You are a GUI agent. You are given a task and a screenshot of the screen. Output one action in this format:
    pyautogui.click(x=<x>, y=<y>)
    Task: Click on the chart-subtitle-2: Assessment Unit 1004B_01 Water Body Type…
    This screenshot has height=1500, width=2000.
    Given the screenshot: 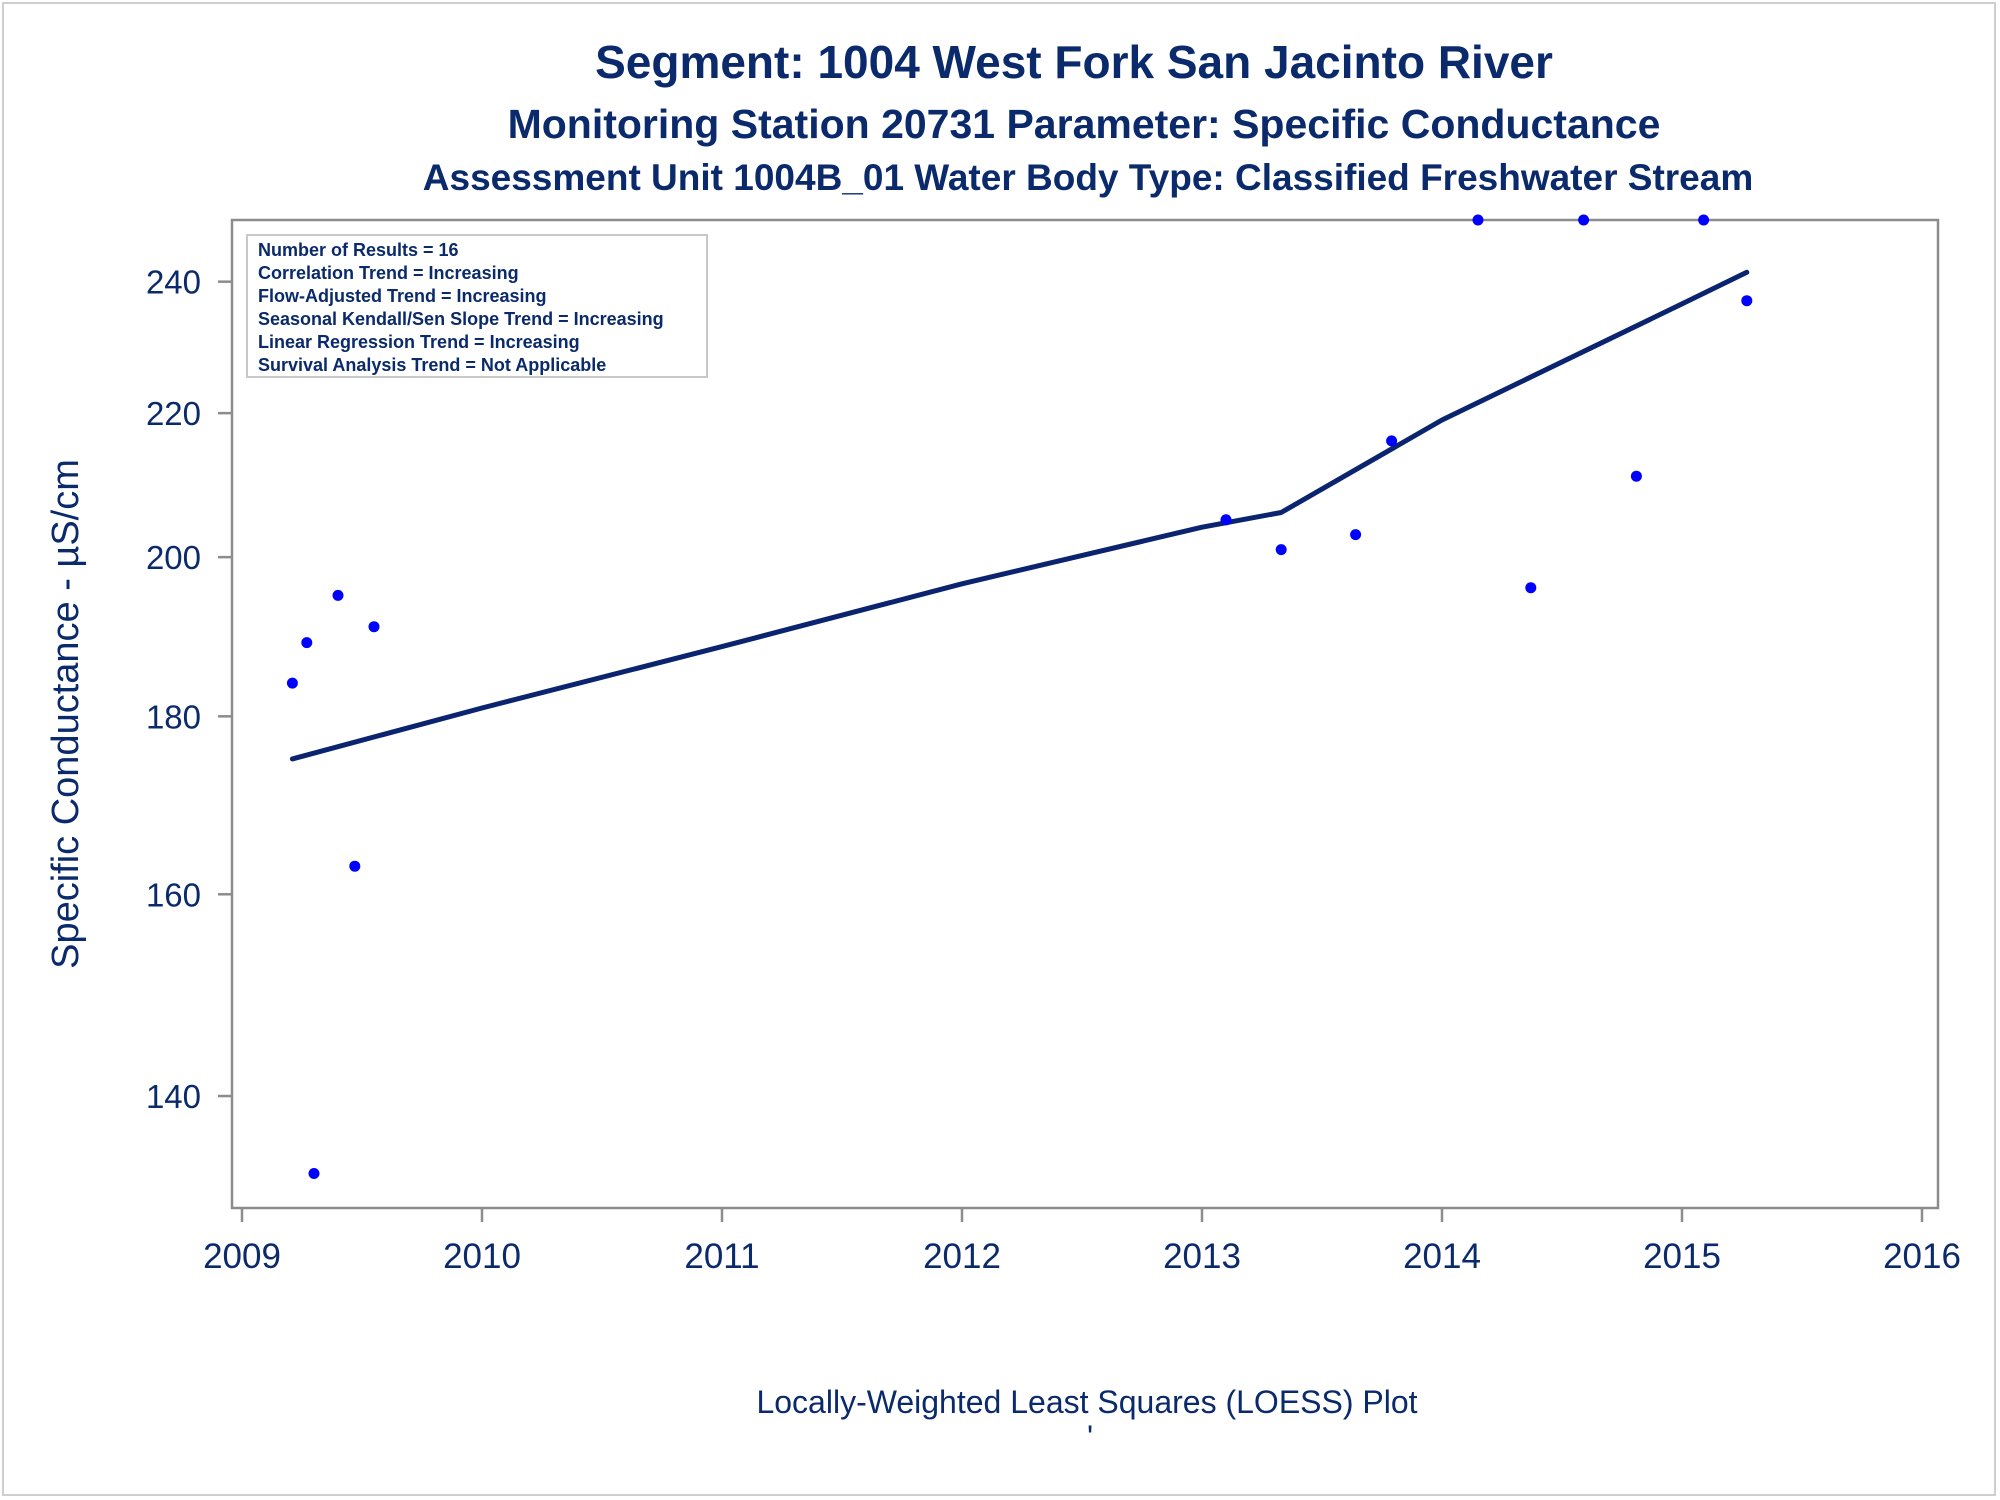 What is the action you would take?
    pyautogui.click(x=1088, y=177)
    